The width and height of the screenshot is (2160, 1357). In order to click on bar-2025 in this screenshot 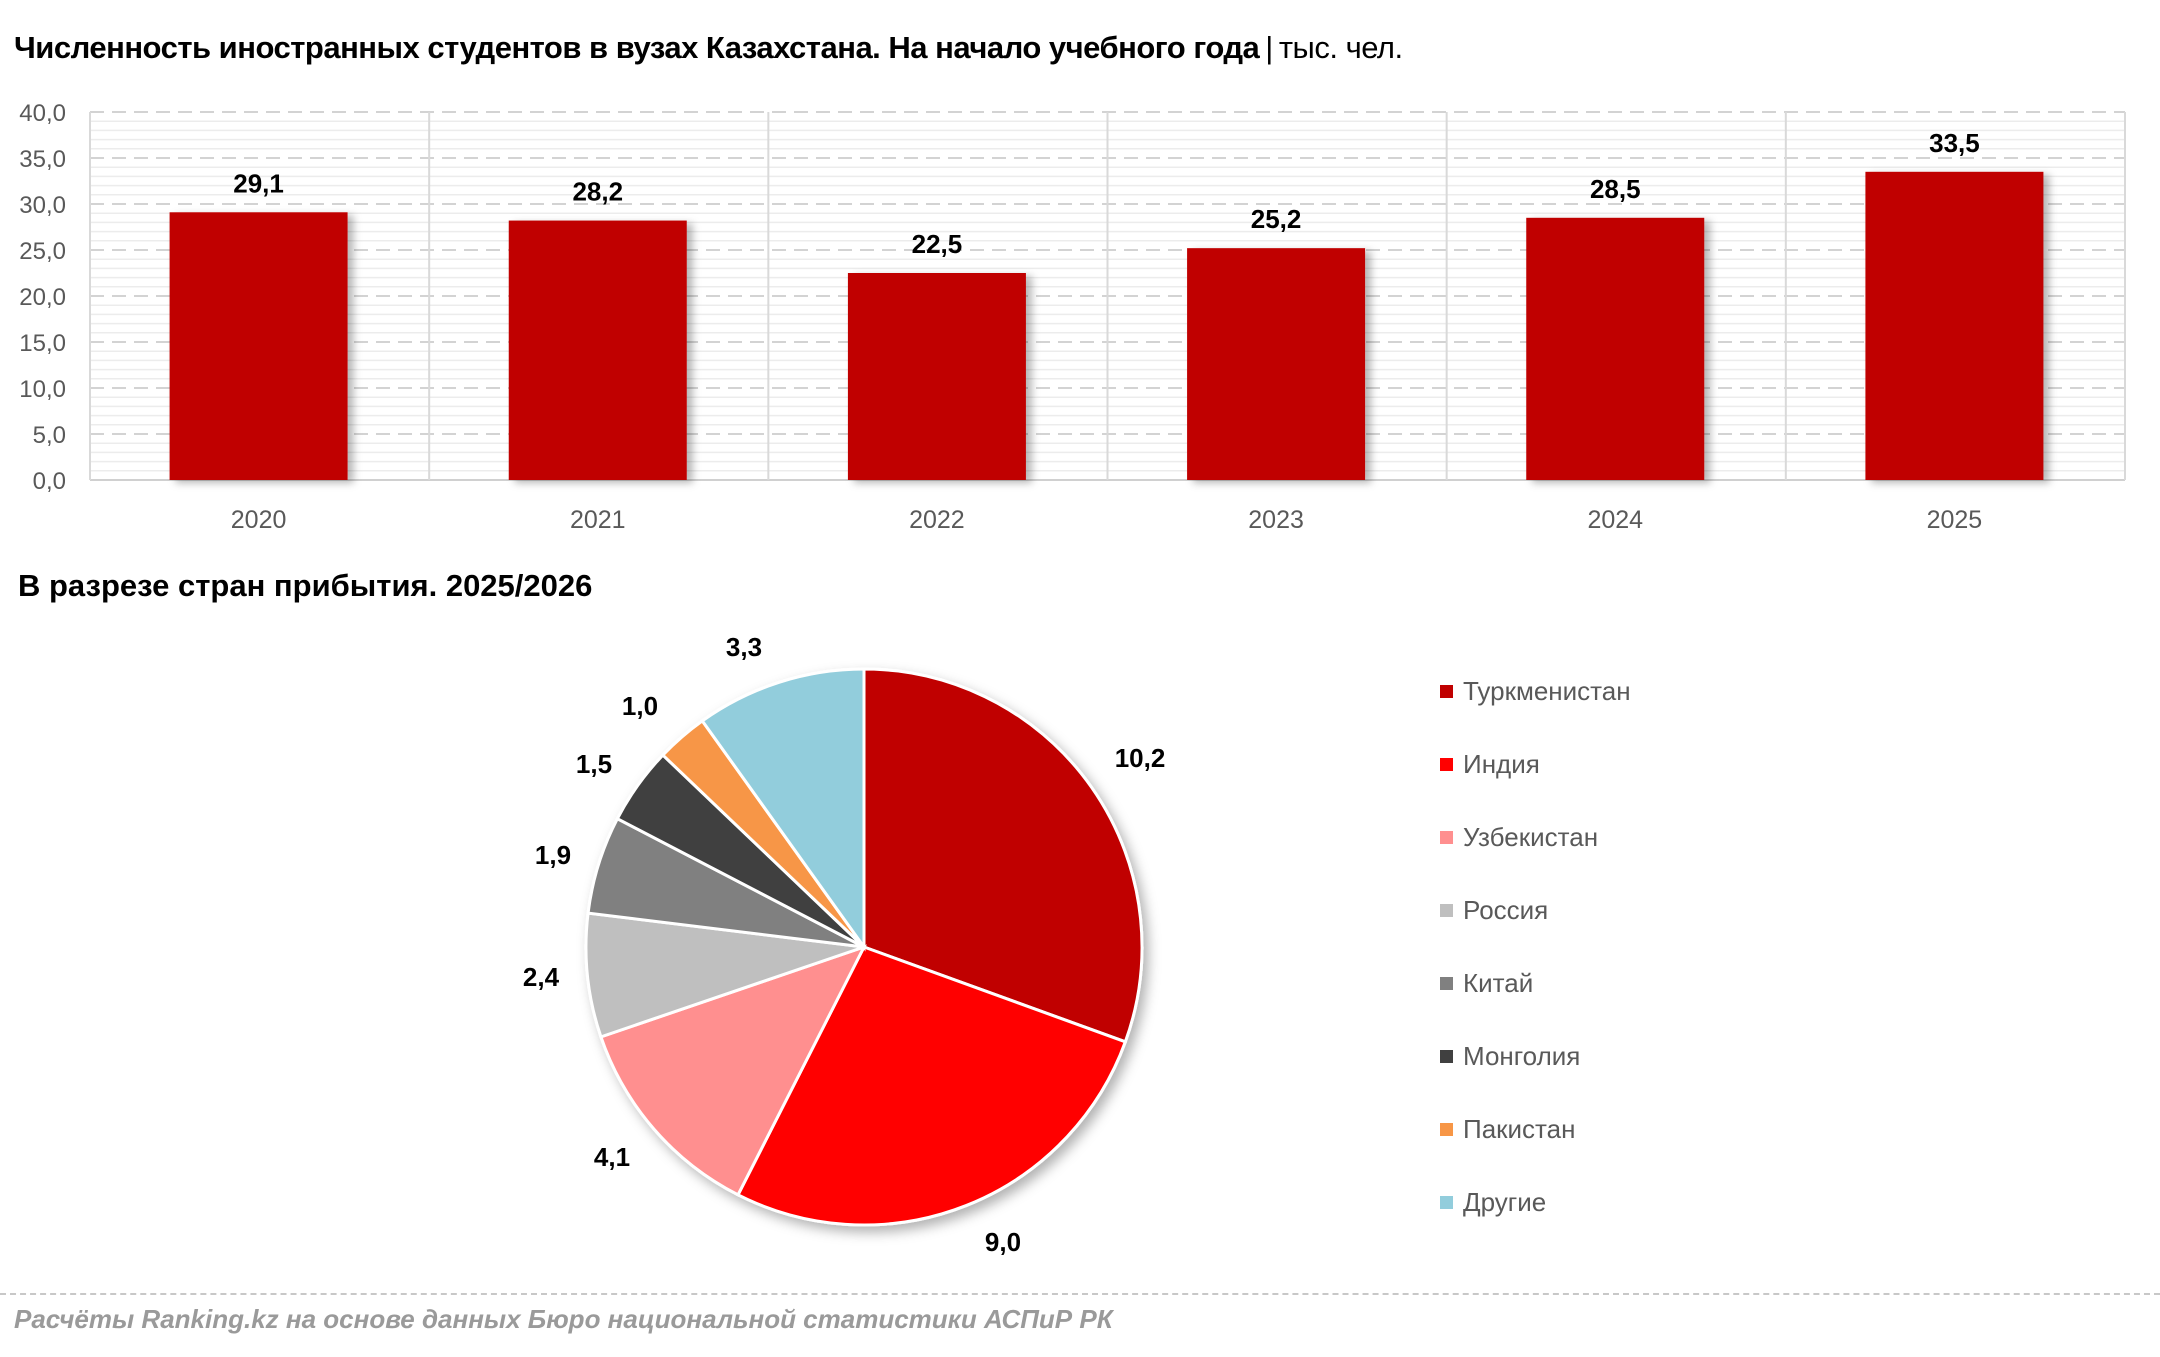, I will do `click(1954, 326)`.